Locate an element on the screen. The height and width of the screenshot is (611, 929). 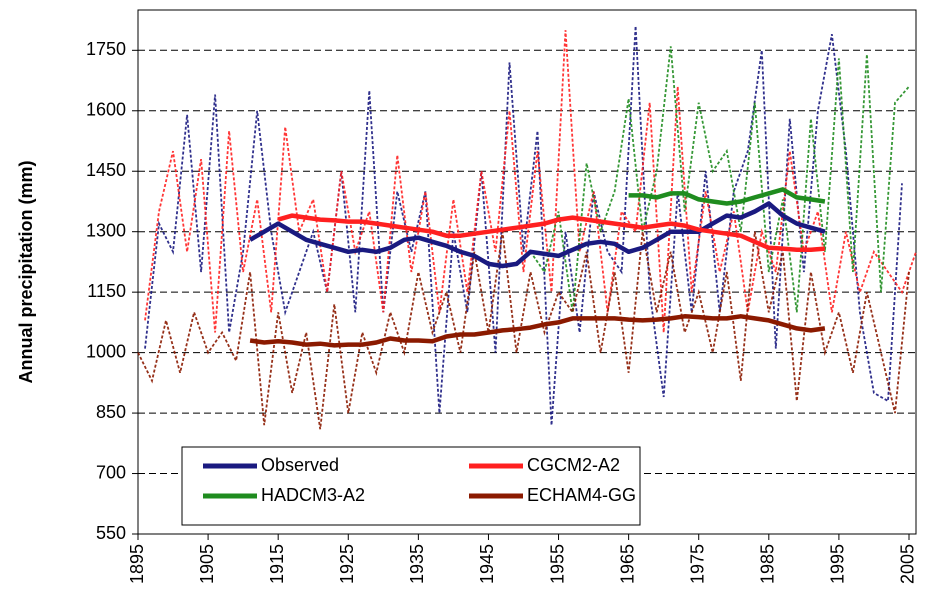
y-tick-label: 1600 is located at coordinates (106, 110).